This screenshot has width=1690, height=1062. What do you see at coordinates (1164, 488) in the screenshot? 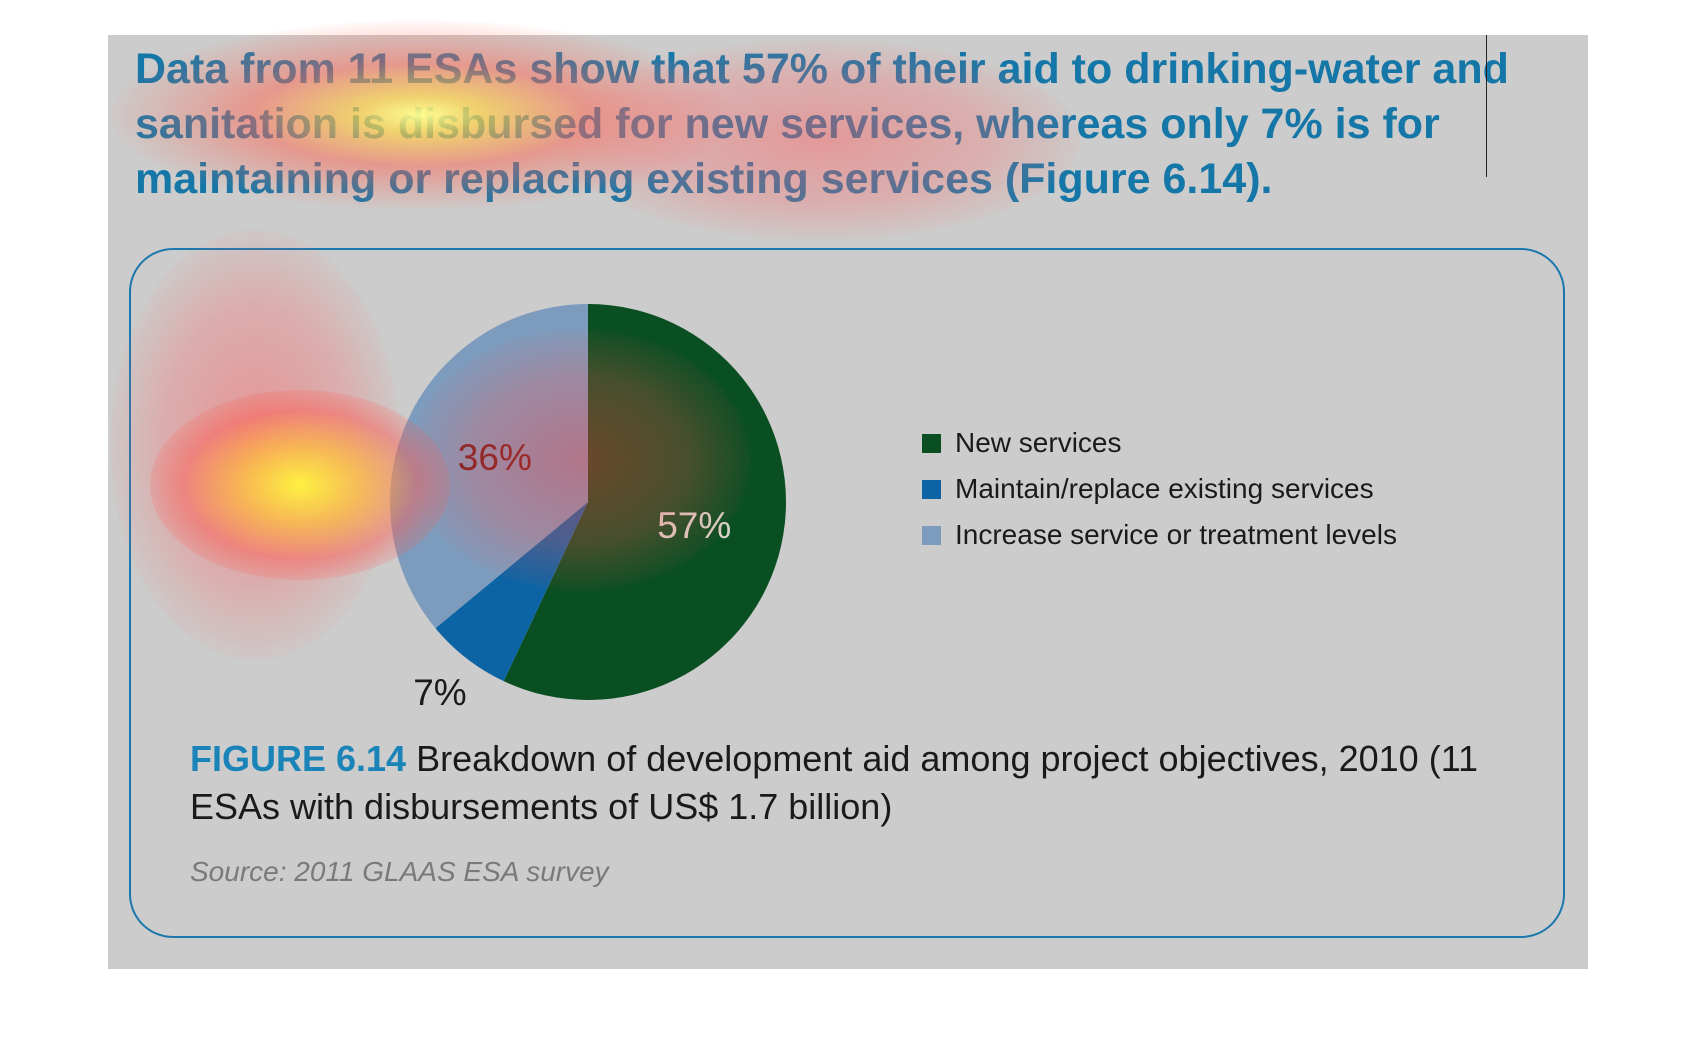
I see `legend-label: Maintain/replace existing services` at bounding box center [1164, 488].